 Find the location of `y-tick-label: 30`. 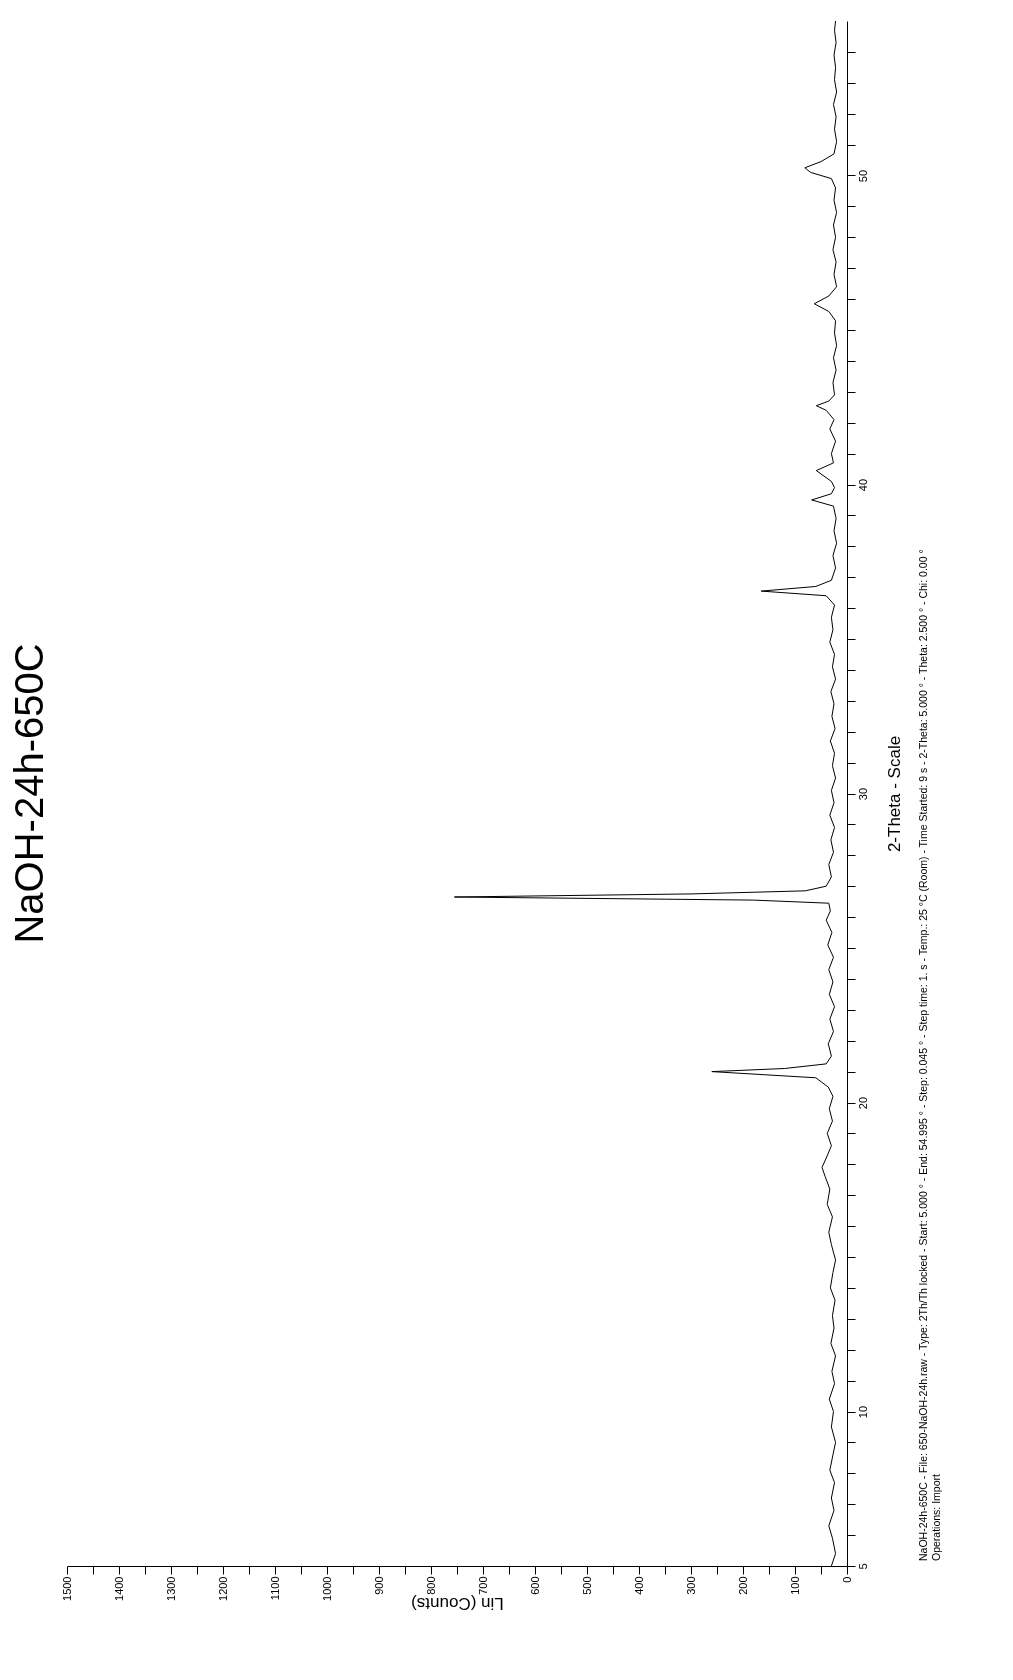

y-tick-label: 30 is located at coordinates (862, 794).